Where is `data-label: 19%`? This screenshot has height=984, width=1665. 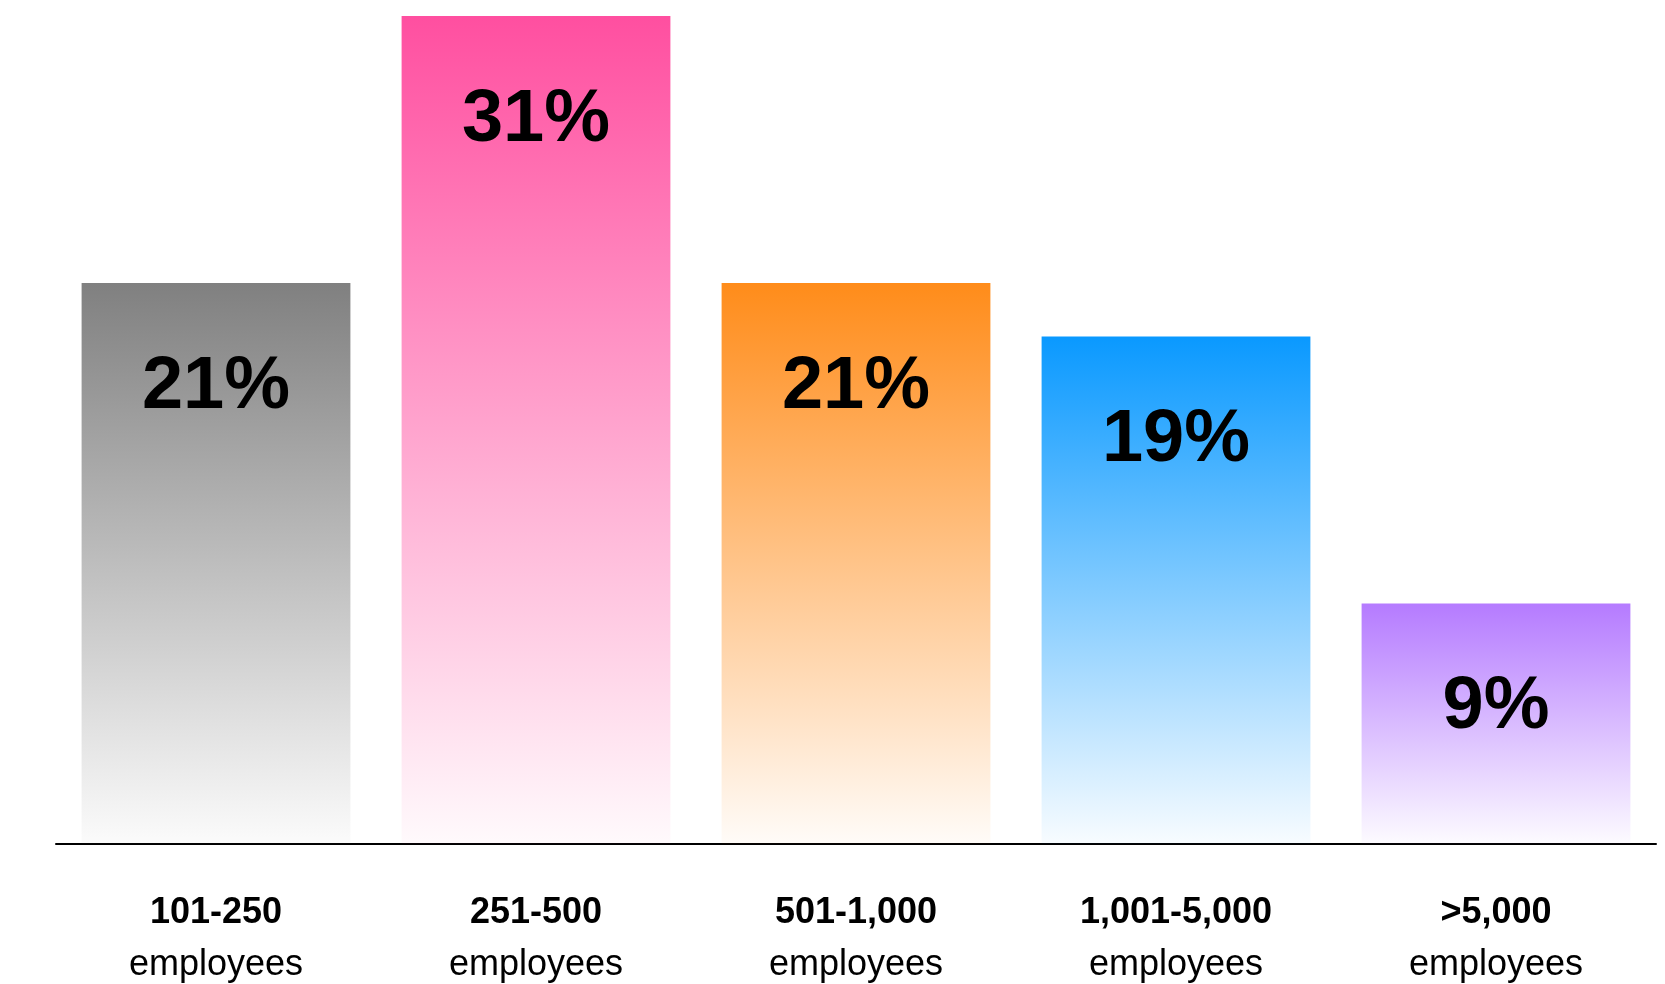 data-label: 19% is located at coordinates (1176, 436).